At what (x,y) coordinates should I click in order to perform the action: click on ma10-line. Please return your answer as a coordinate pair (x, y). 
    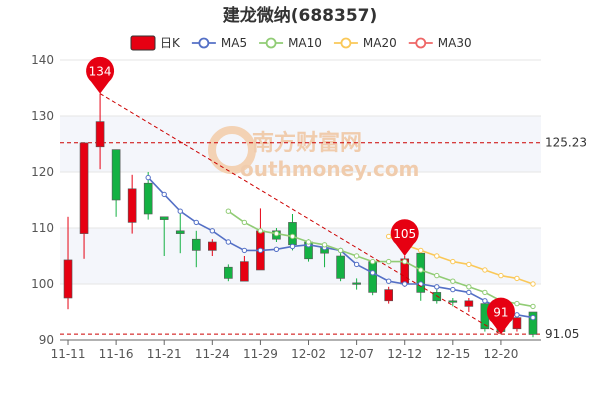
    Looking at the image, I should click on (380, 259).